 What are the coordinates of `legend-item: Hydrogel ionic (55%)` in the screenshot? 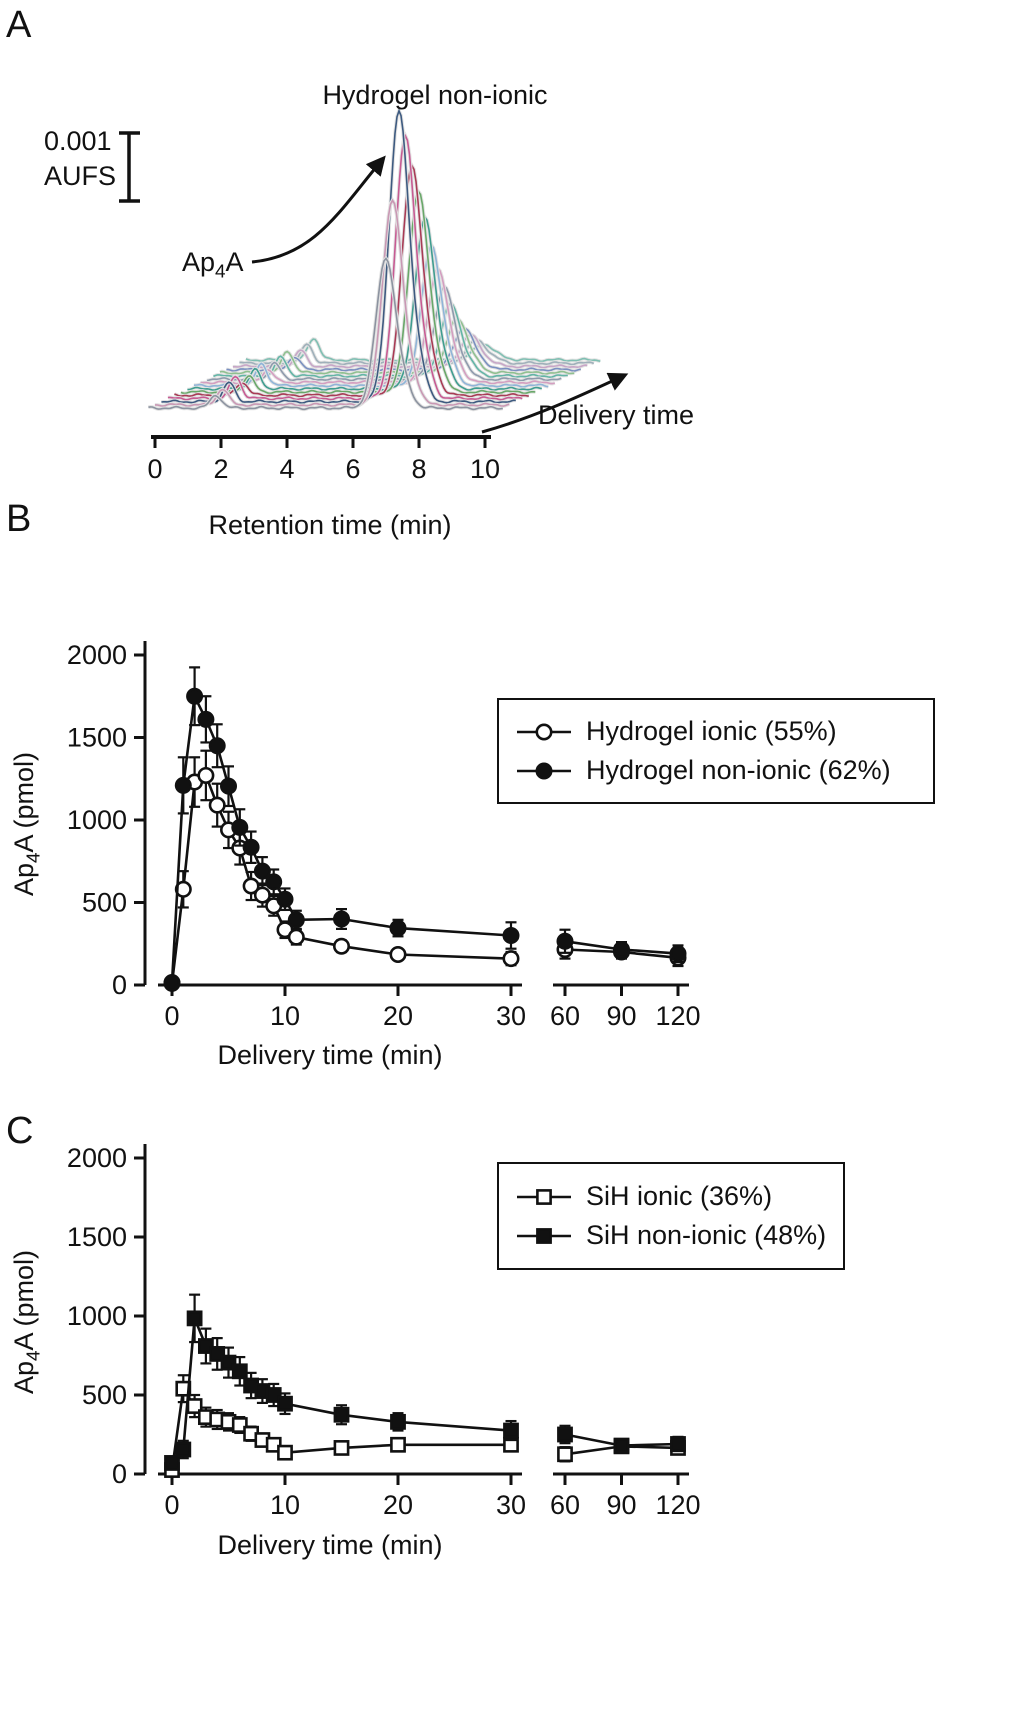 It's located at (716, 731).